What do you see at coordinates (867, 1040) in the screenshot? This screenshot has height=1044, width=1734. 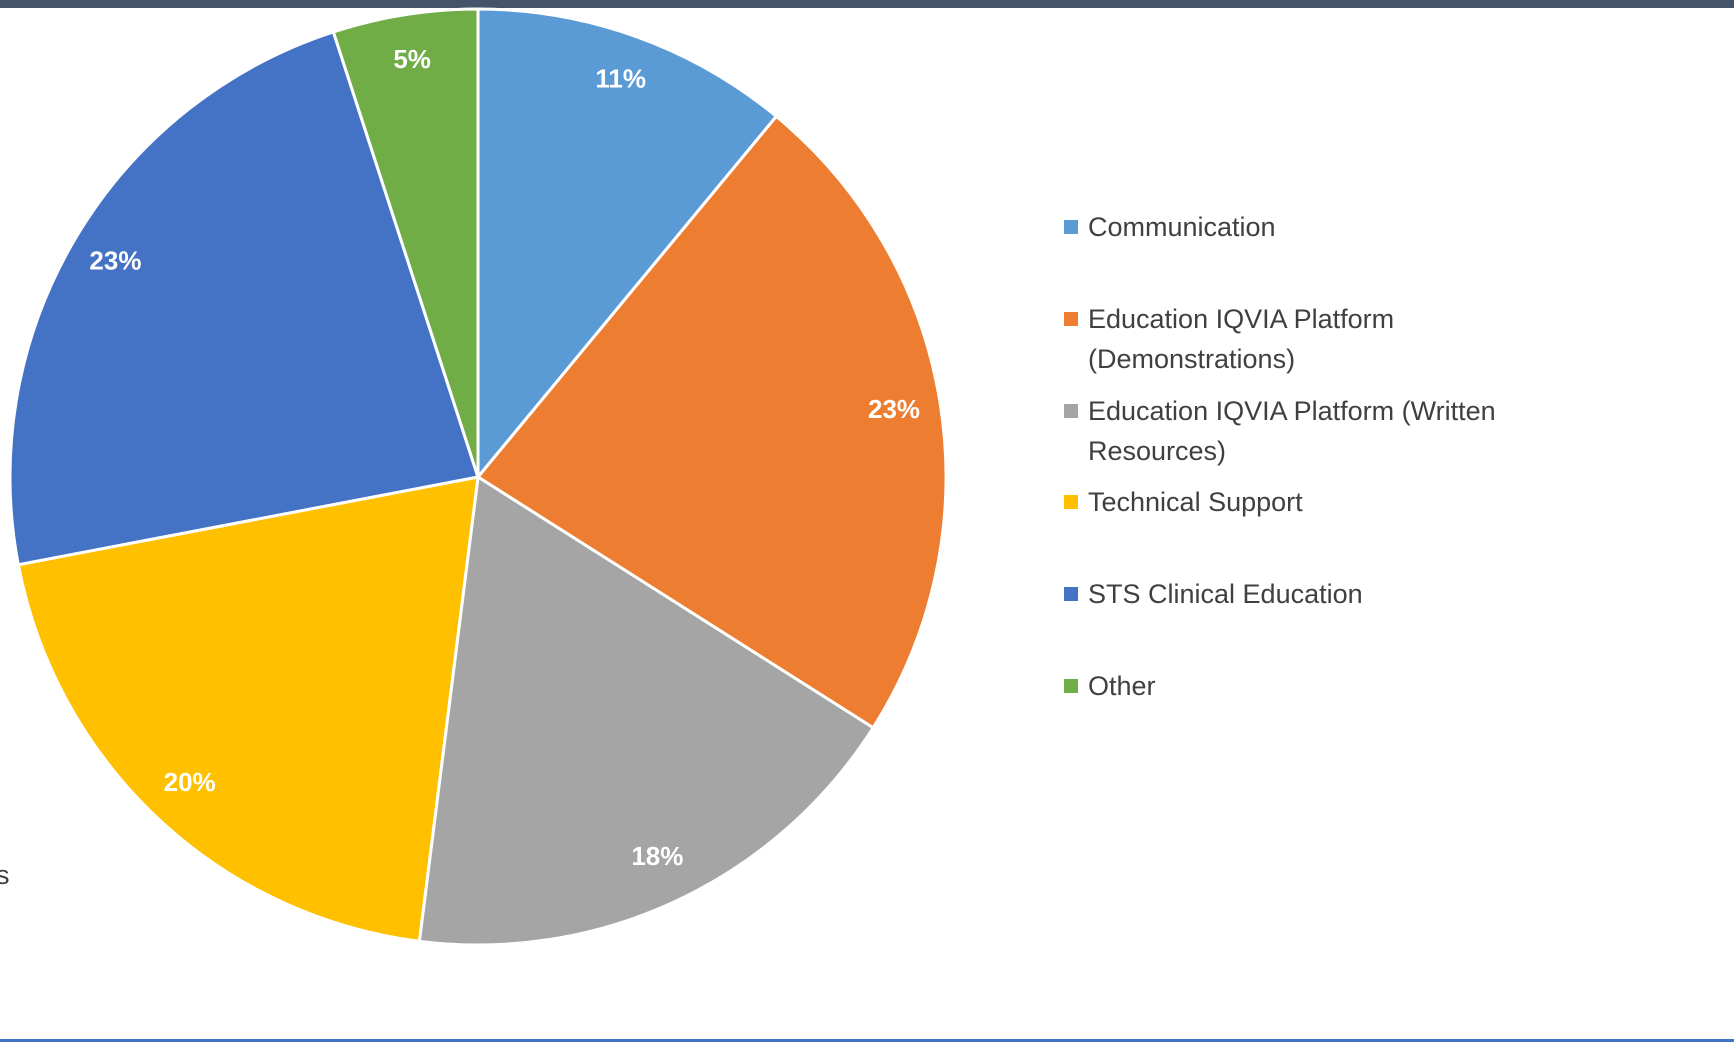 I see `bottom-rule` at bounding box center [867, 1040].